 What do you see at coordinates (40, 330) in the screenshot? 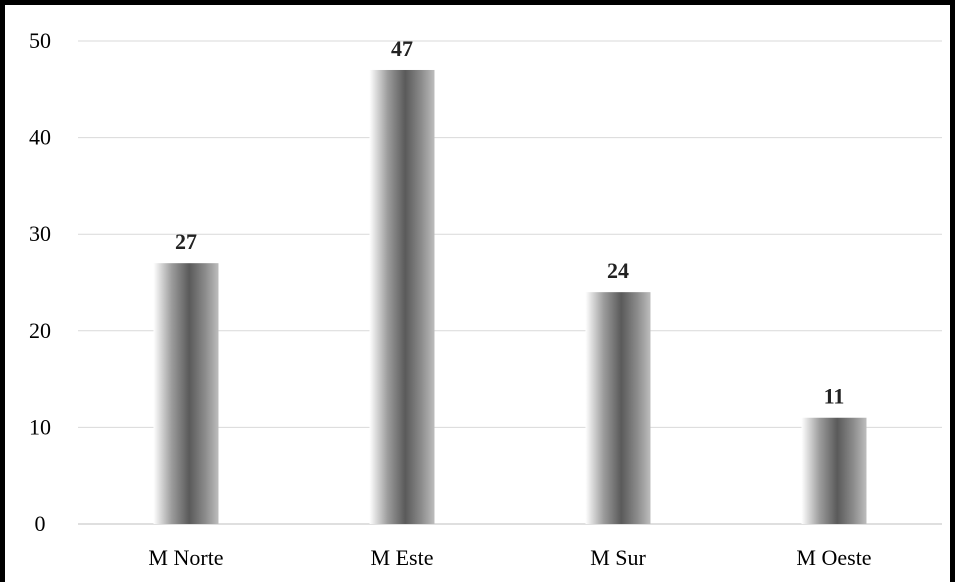
I see `y-tick-label: 20` at bounding box center [40, 330].